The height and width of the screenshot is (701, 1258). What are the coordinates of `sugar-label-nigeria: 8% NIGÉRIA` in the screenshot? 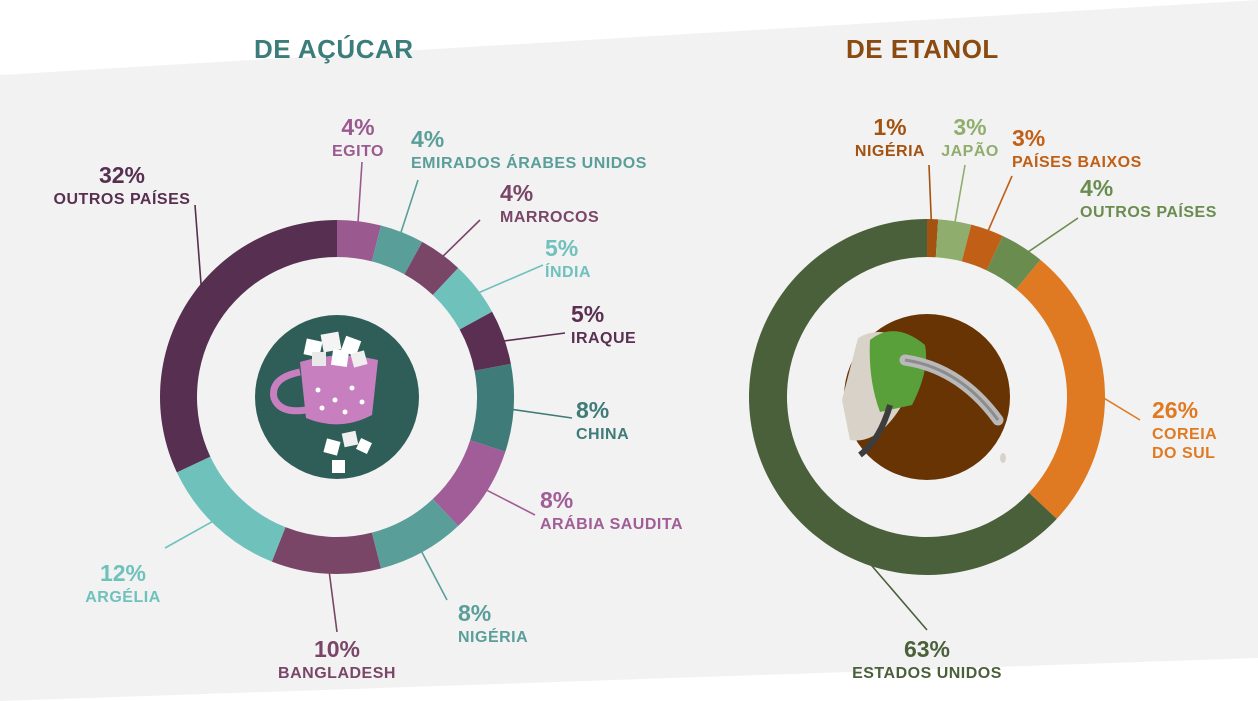 It's located at (493, 624).